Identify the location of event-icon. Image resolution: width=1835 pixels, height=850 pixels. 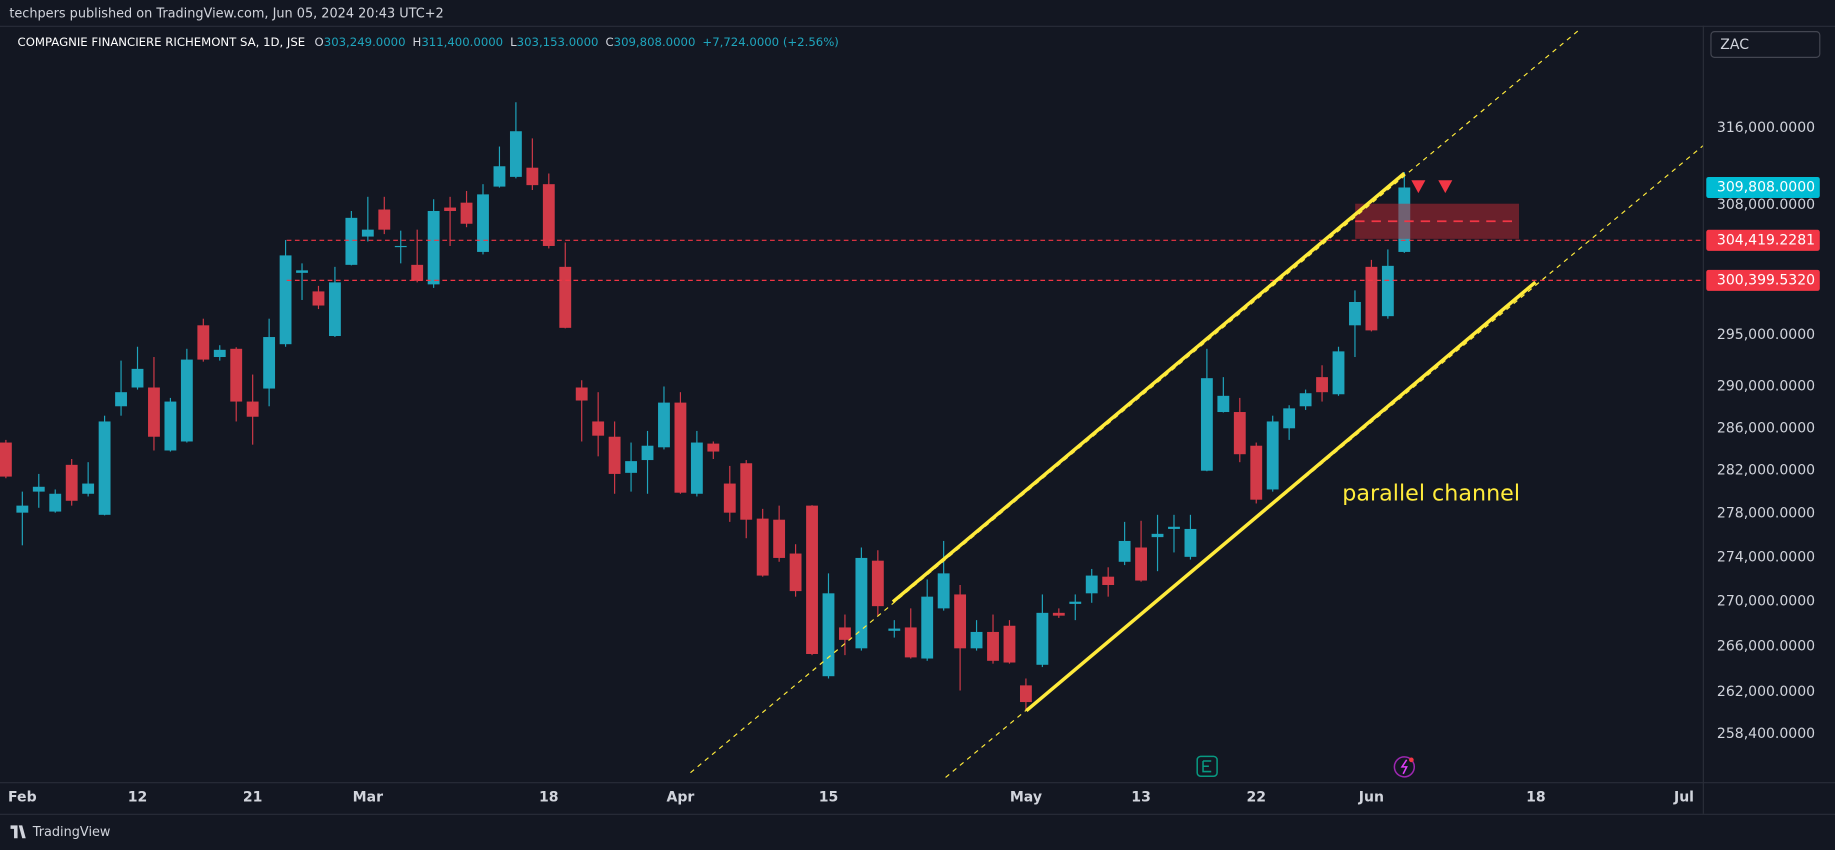
(1404, 767).